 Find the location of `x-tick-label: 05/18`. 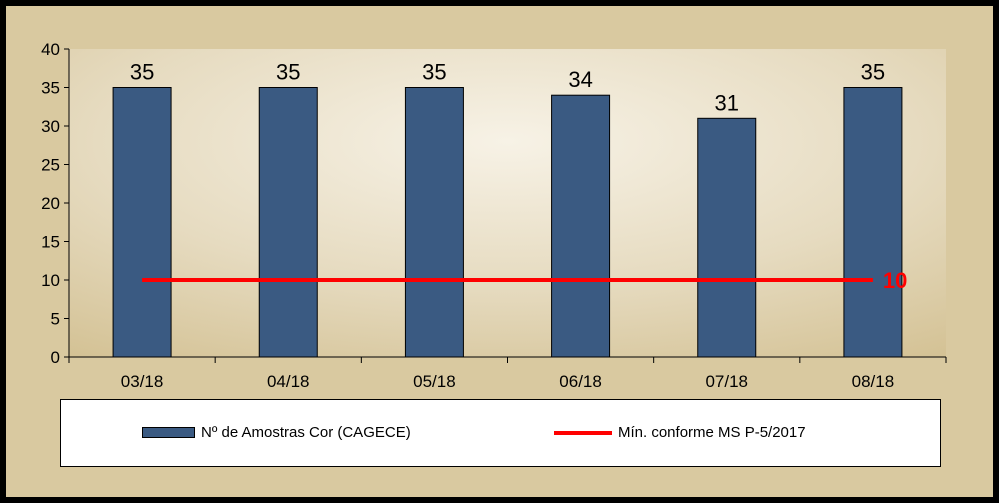

x-tick-label: 05/18 is located at coordinates (434, 381).